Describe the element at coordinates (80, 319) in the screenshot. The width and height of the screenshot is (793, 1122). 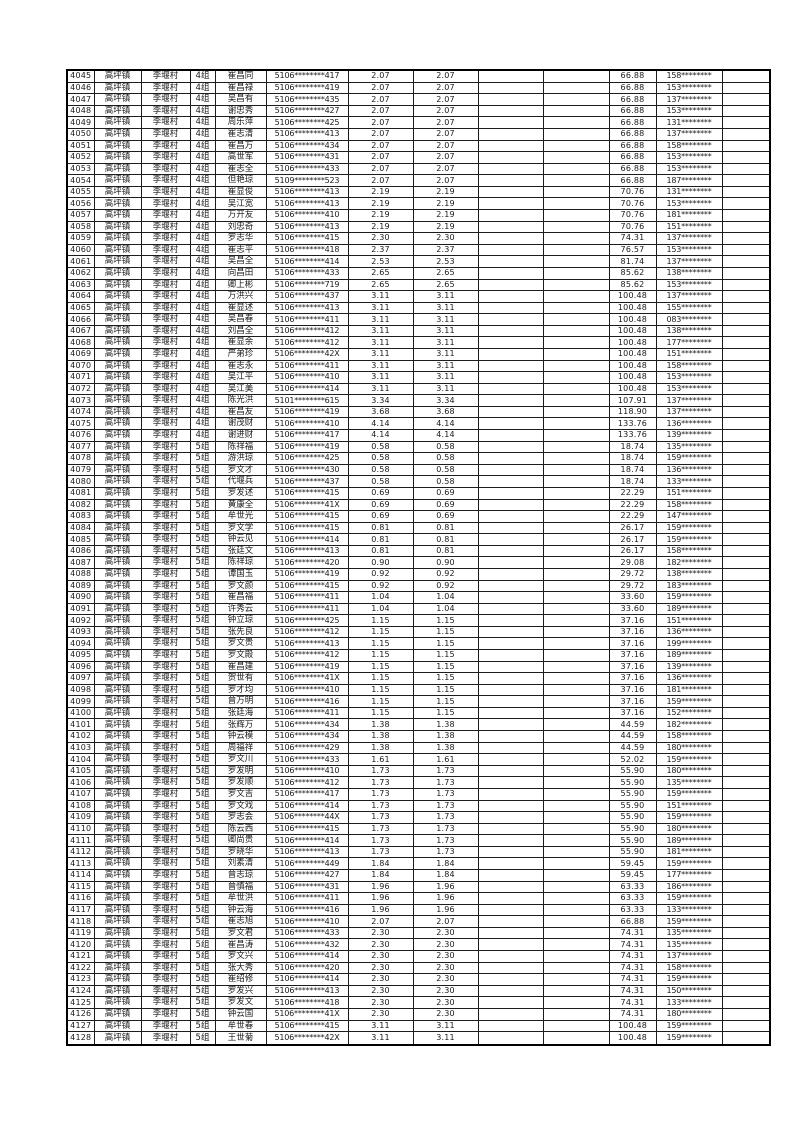
I see `cell-row-no: 4066` at that location.